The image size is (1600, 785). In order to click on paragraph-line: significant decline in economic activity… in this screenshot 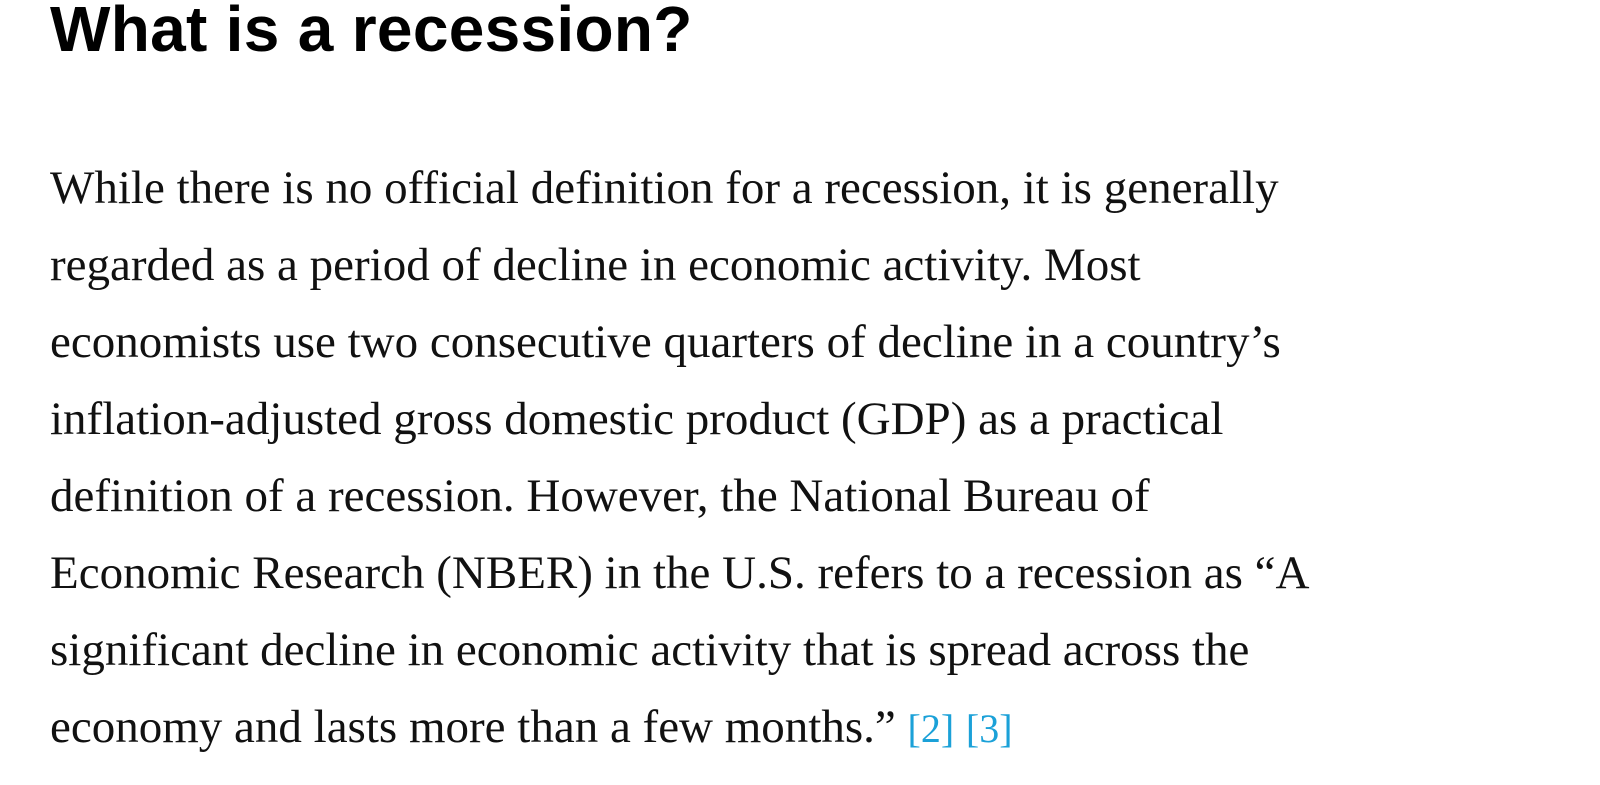, I will do `click(650, 650)`.